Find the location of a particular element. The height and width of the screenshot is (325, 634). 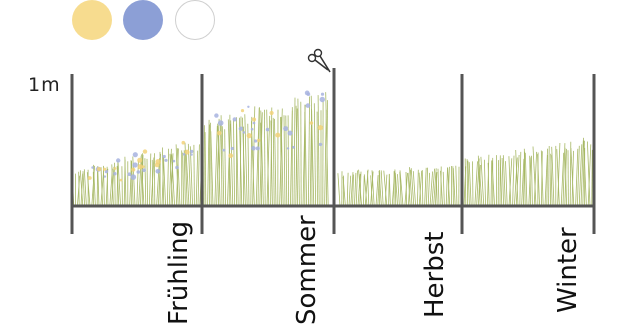

season-label-fruehling: Frühling is located at coordinates (179, 273).